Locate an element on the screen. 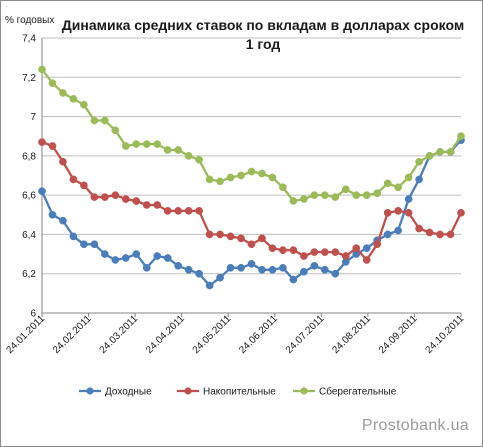 Image resolution: width=483 pixels, height=447 pixels. x-tick-label: 24.10.2011 is located at coordinates (444, 334).